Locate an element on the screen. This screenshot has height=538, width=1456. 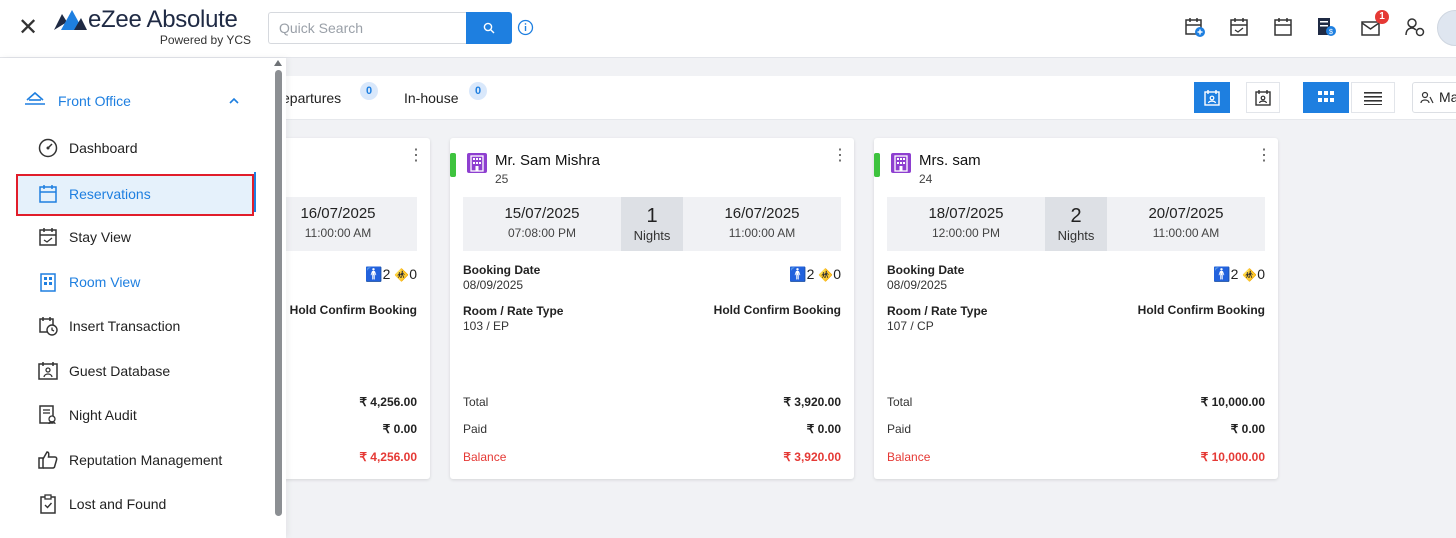
handshake-icon is located at coordinates (1415, 27).